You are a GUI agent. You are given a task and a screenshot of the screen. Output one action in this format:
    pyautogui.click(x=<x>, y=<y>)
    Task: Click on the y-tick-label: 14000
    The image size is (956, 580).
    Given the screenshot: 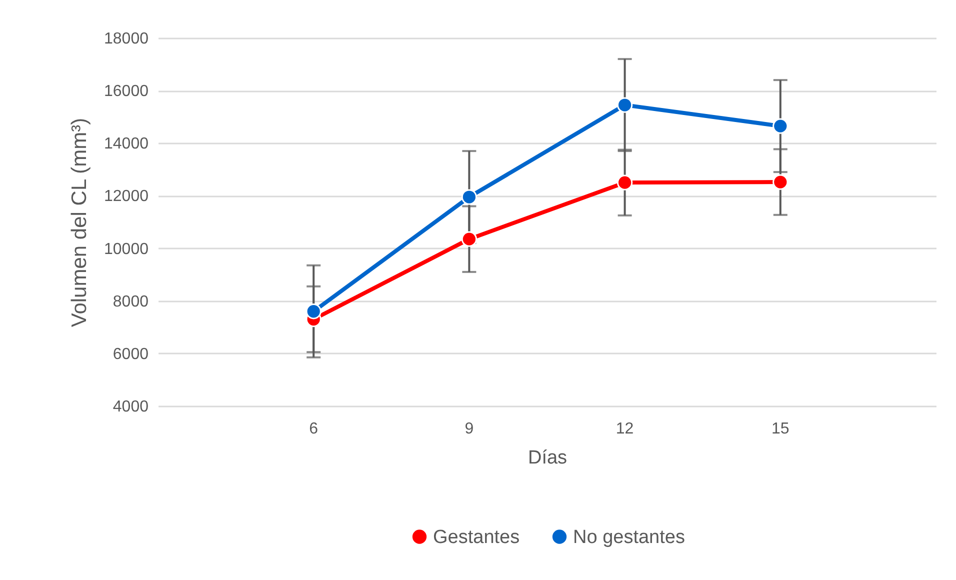 What is the action you would take?
    pyautogui.click(x=126, y=144)
    